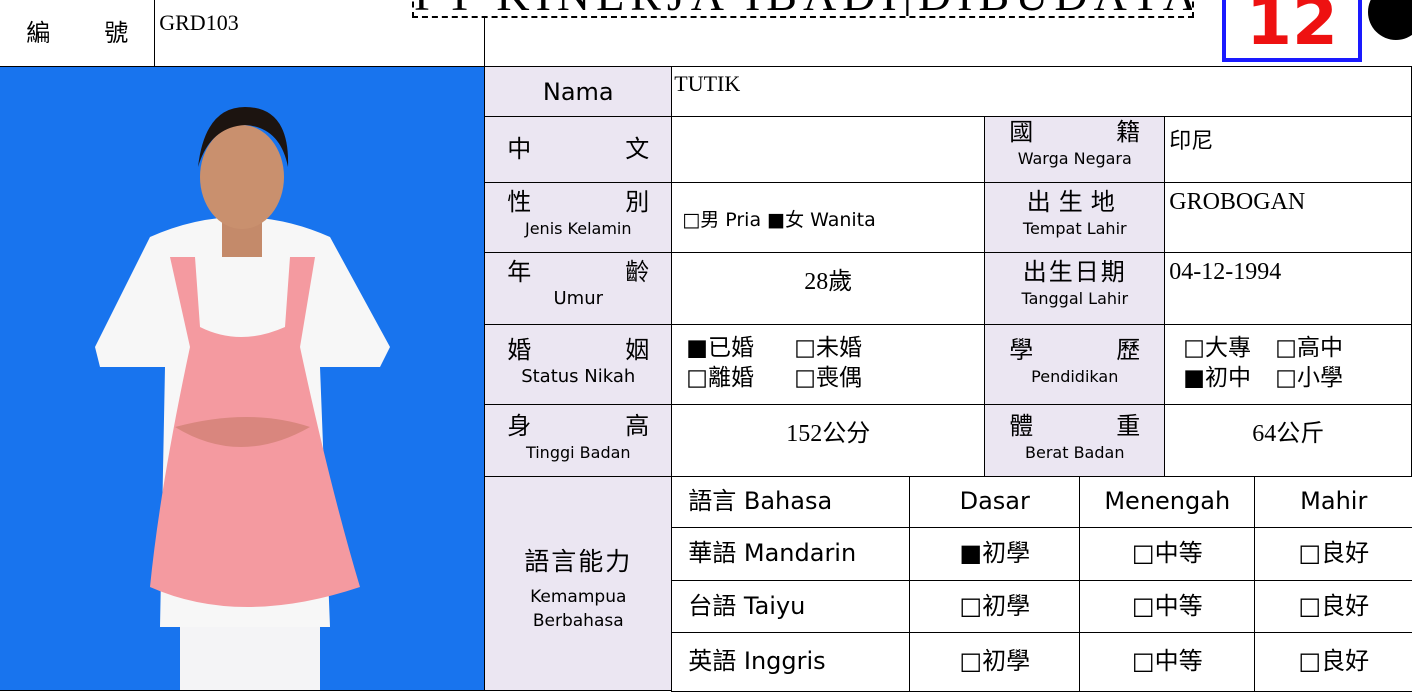  I want to click on label: Tinggi Badan, so click(578, 453).